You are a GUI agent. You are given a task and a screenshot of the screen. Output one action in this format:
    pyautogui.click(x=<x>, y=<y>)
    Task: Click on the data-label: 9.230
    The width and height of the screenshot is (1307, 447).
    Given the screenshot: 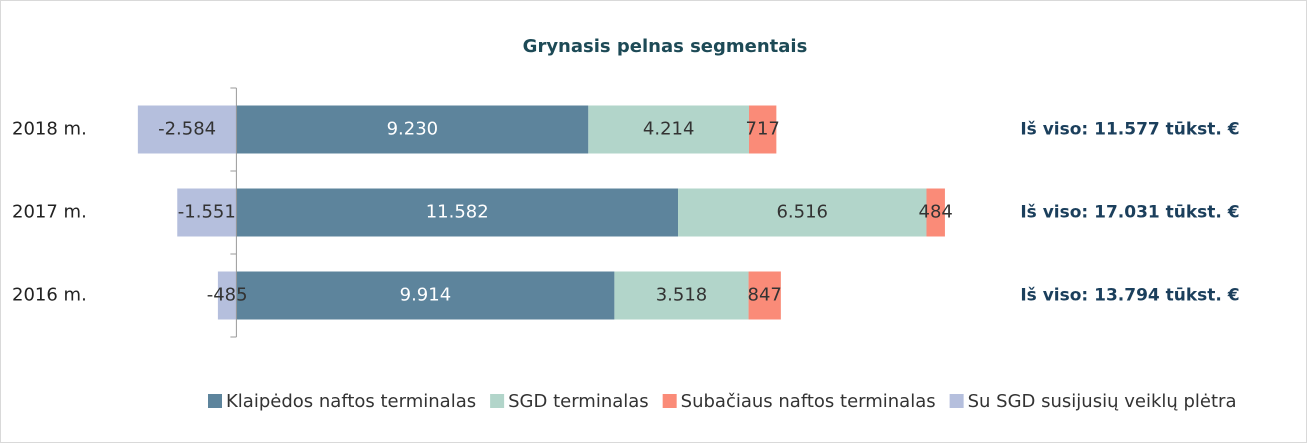 What is the action you would take?
    pyautogui.click(x=413, y=129)
    